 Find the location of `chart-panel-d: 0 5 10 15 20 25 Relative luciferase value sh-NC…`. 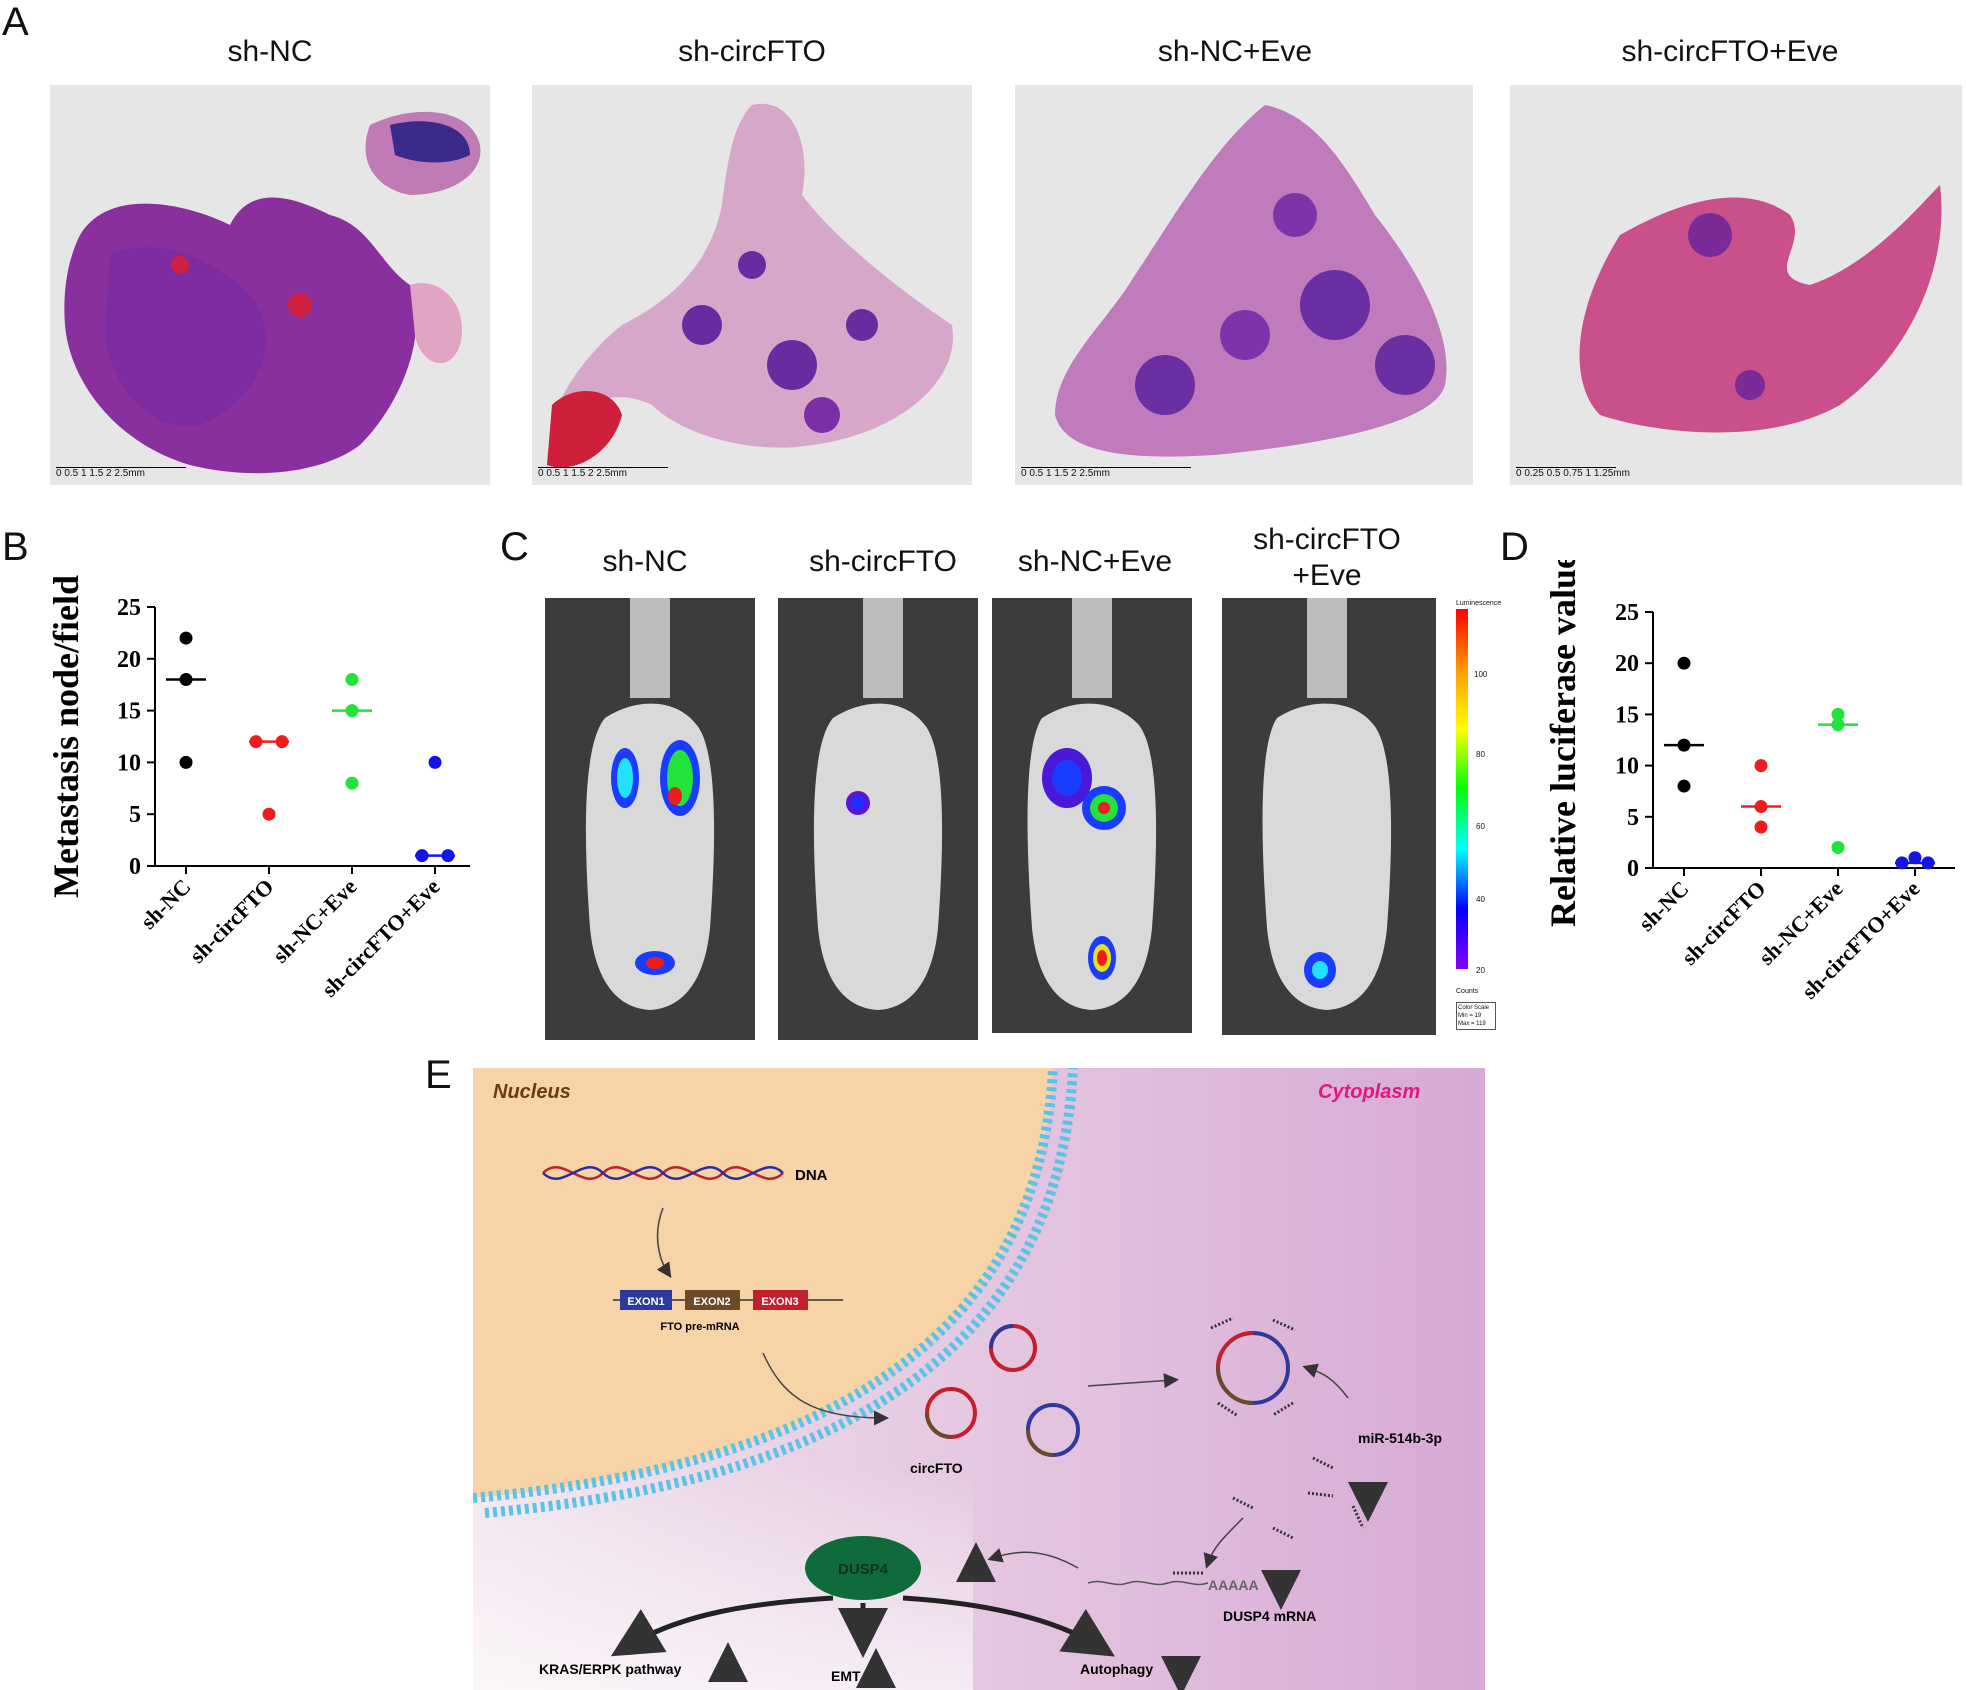

chart-panel-d: 0 5 10 15 20 25 Relative luciferase value sh-NC… is located at coordinates (1749, 782).